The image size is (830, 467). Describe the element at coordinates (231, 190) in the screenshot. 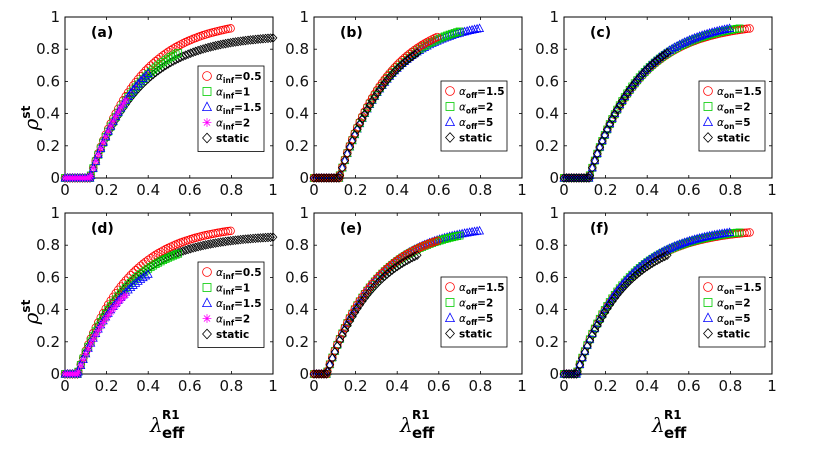

I see `x-tick-label: 0.8` at that location.